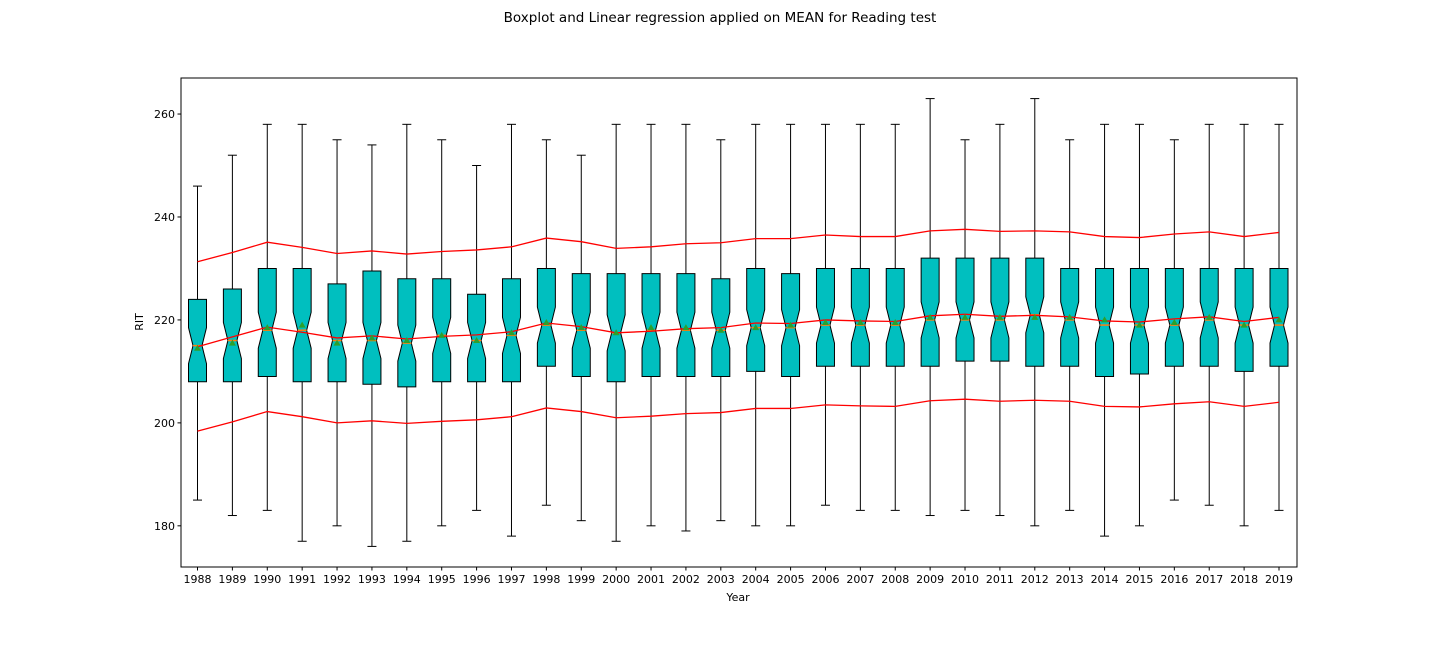  Describe the element at coordinates (581, 579) in the screenshot. I see `x-tick-label: 1999` at that location.